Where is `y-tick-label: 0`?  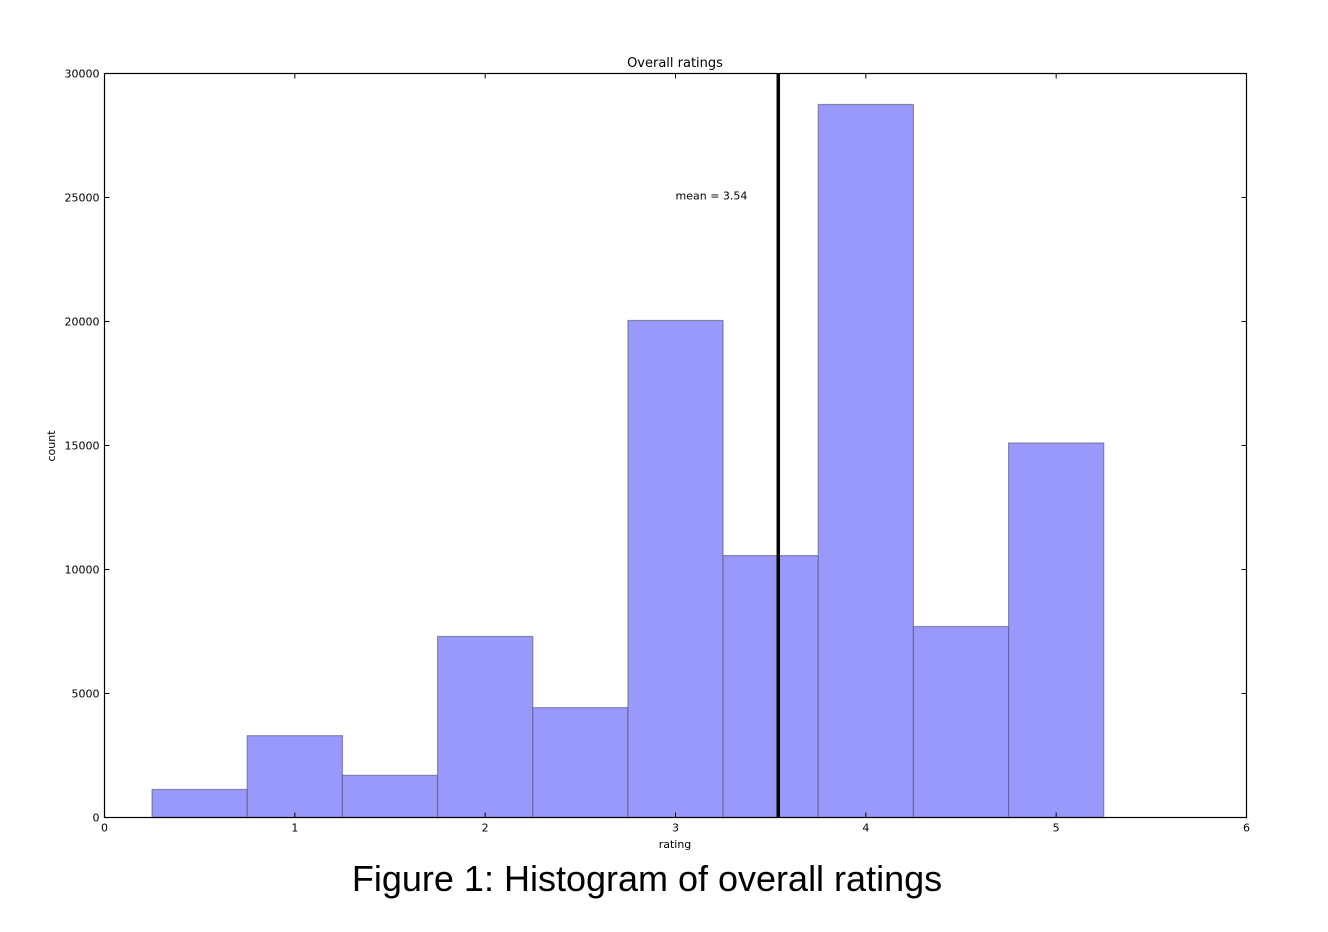
y-tick-label: 0 is located at coordinates (96, 818).